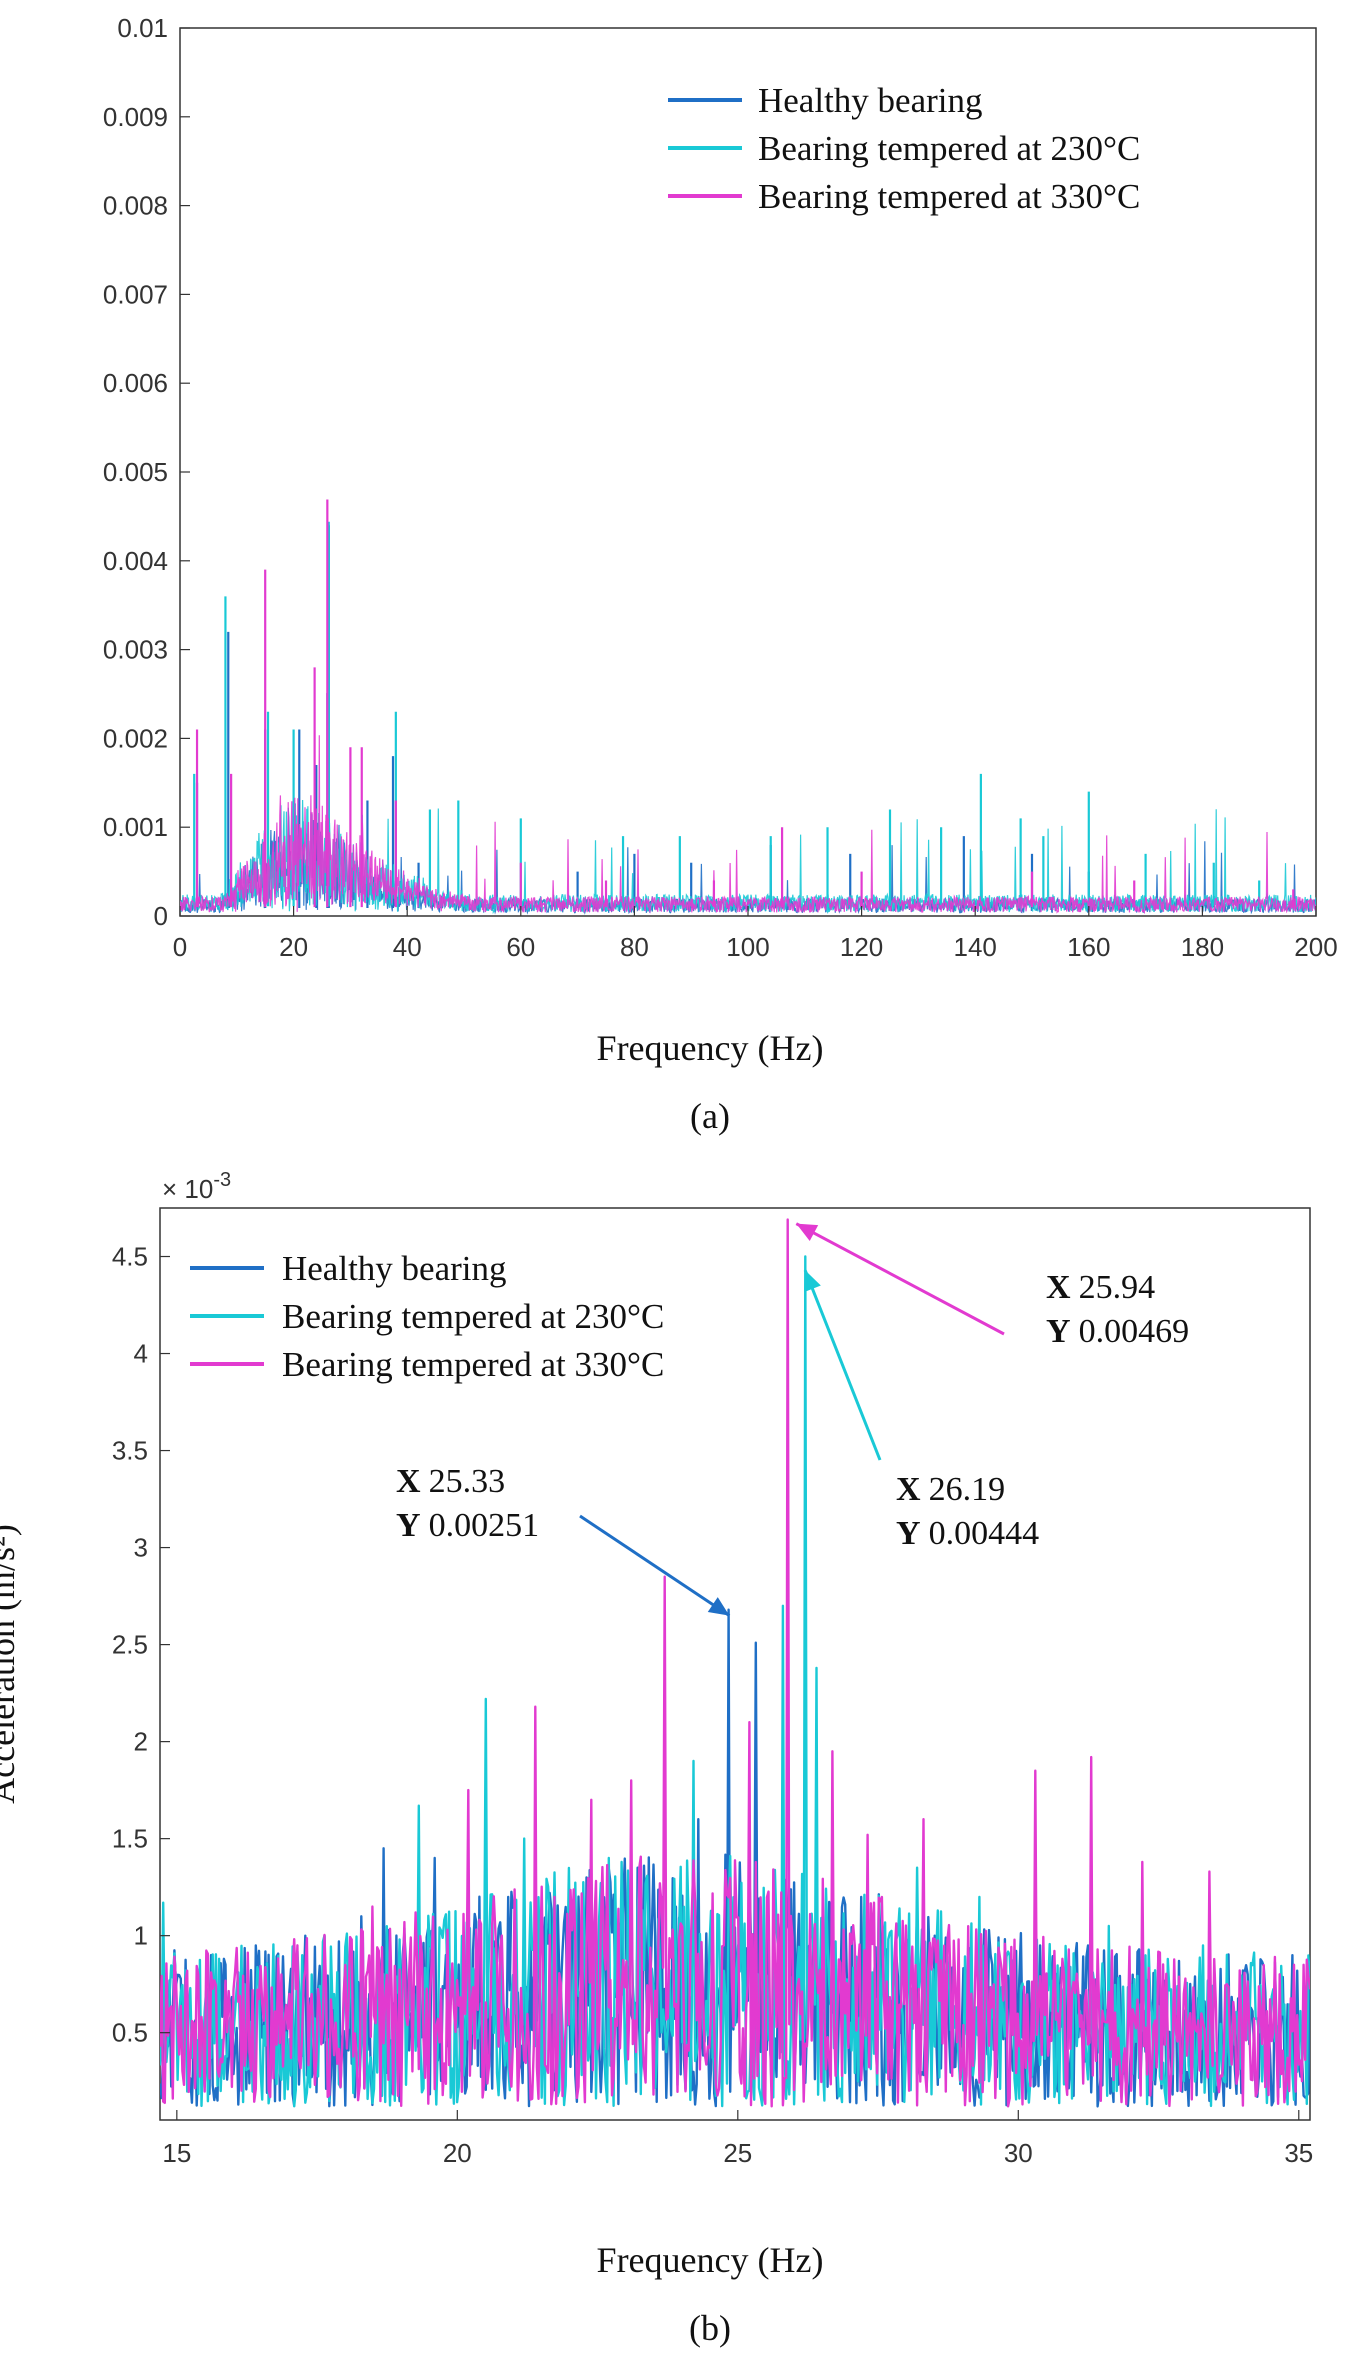 The width and height of the screenshot is (1345, 2368). Describe the element at coordinates (135, 650) in the screenshot. I see `chart-a-ytick-label: 0.003` at that location.